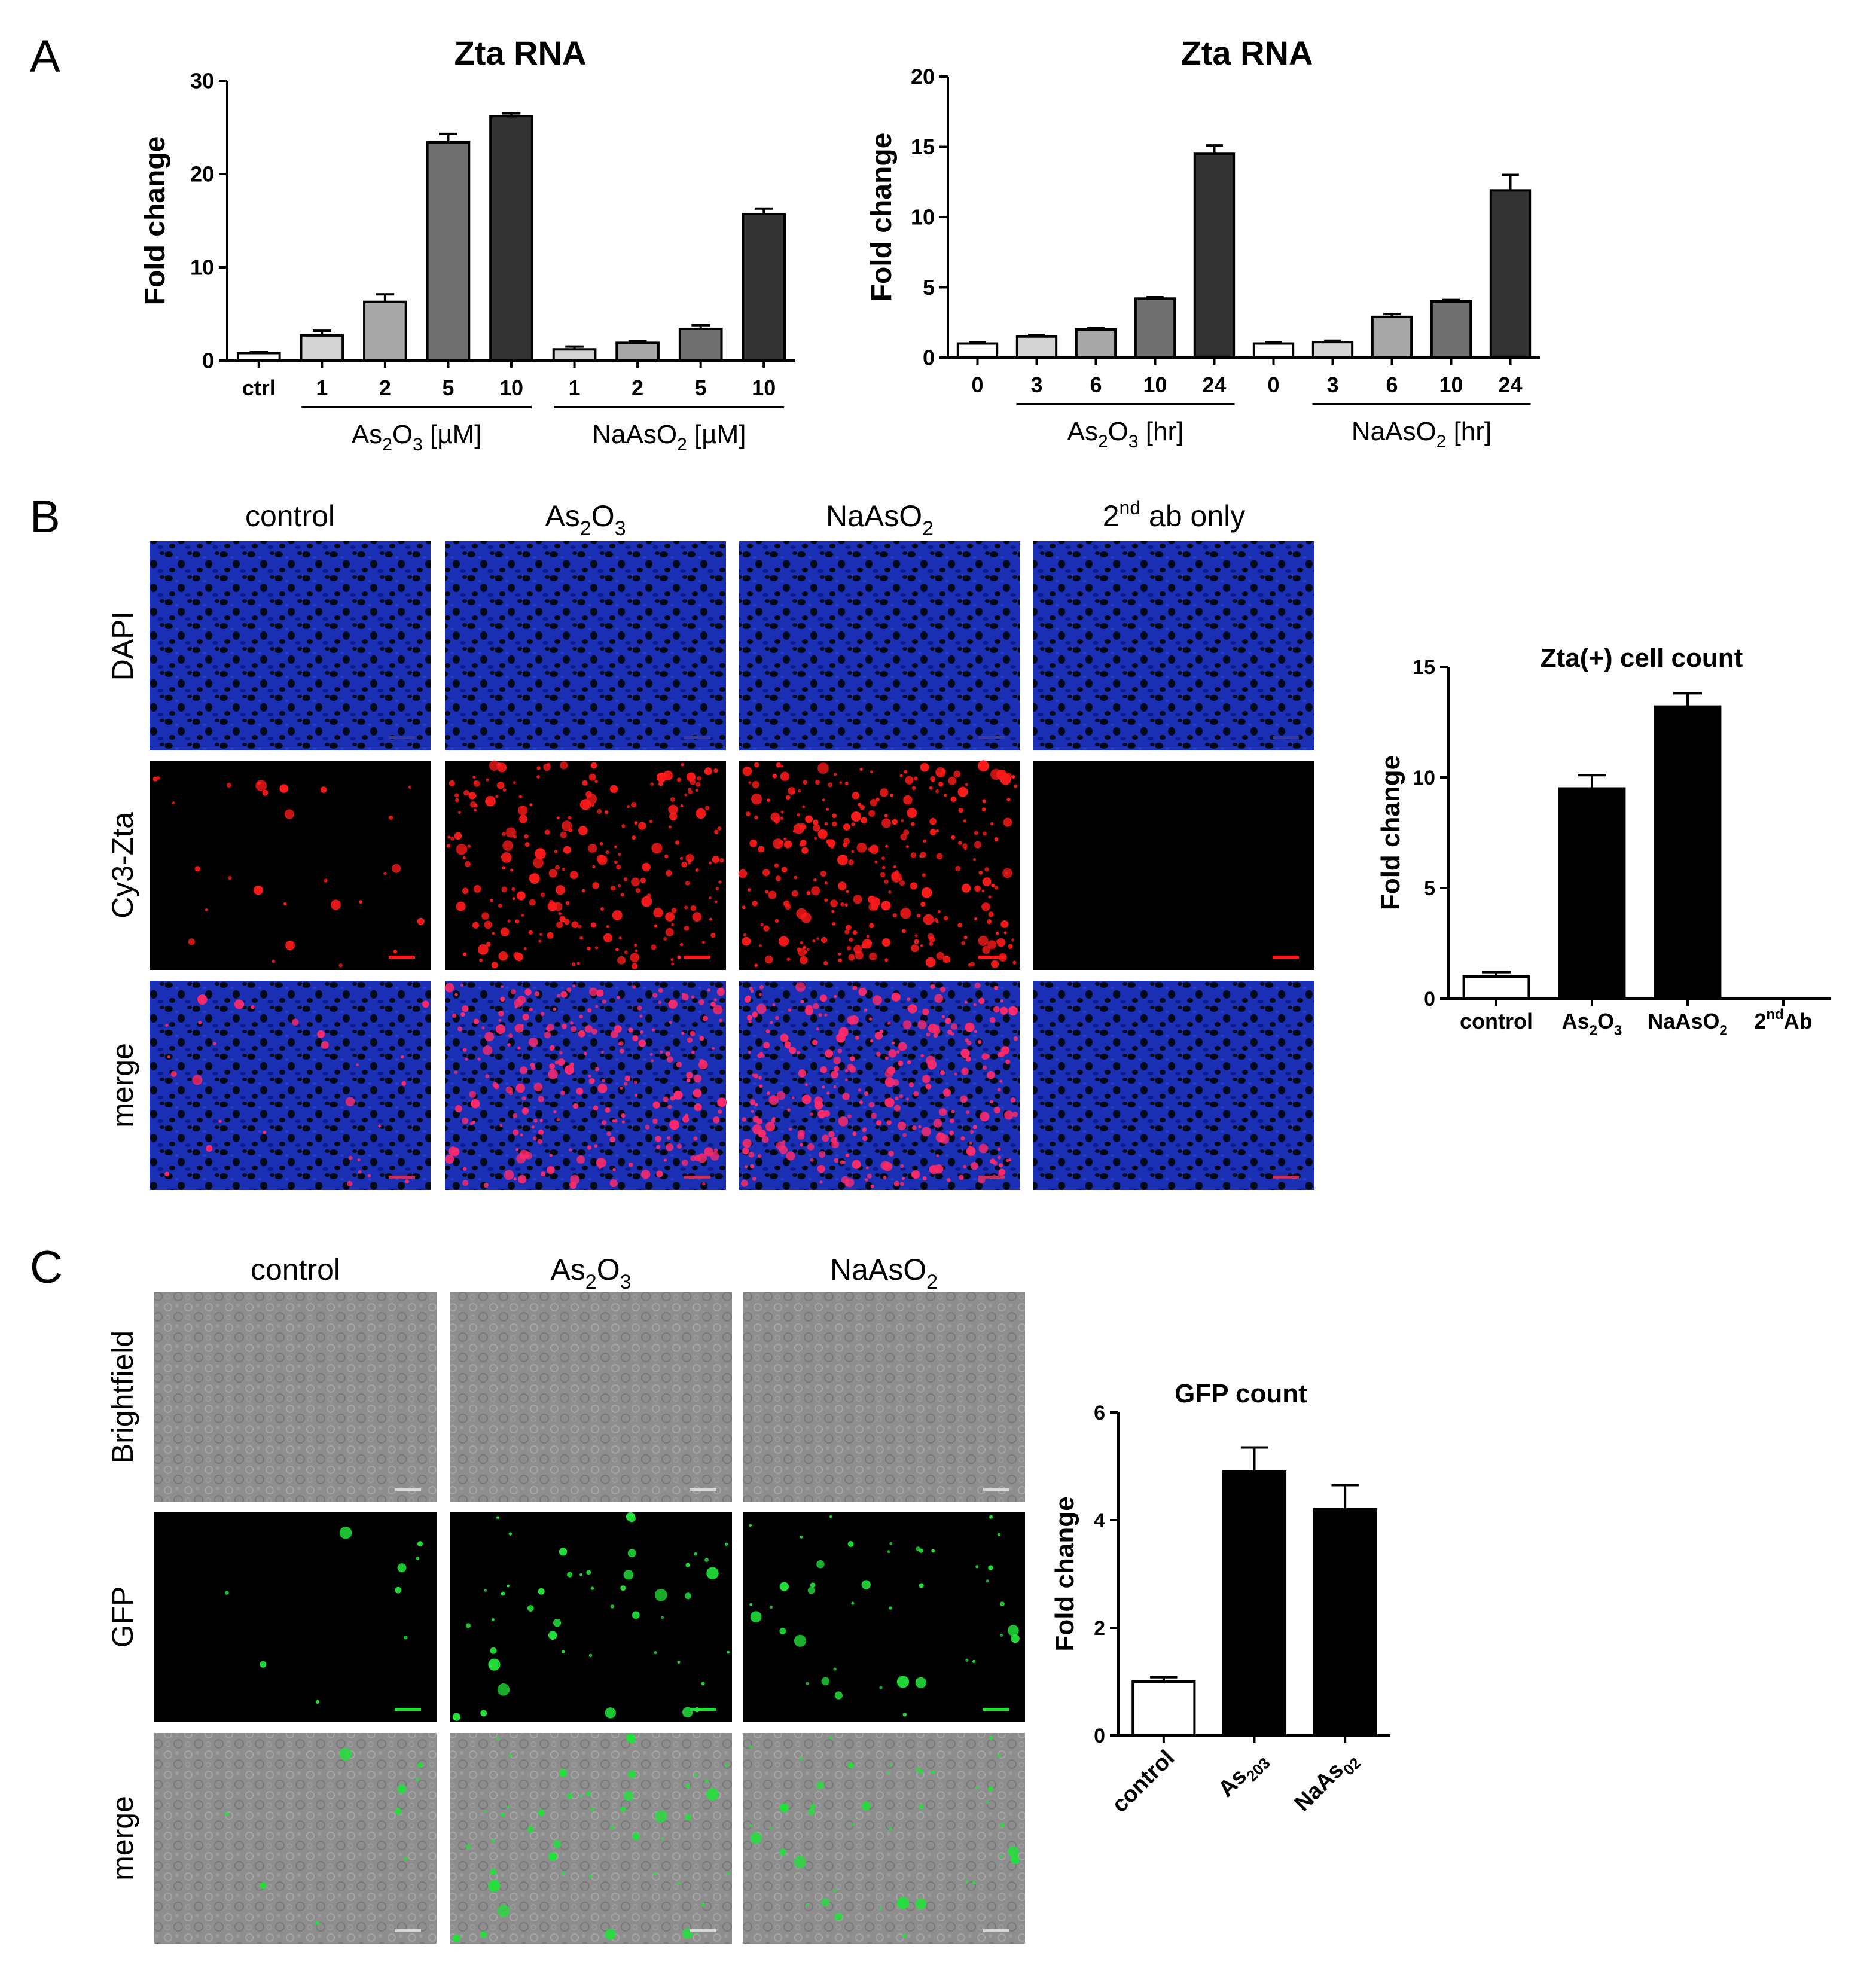 This screenshot has width=1876, height=1974. I want to click on x-tick-label: control, so click(1143, 1782).